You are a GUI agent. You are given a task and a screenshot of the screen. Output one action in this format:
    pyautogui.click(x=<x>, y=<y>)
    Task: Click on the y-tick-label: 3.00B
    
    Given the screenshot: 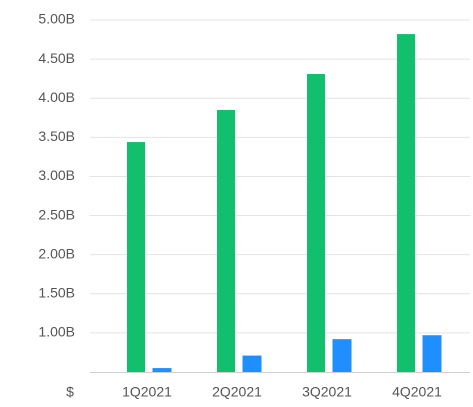 What is the action you would take?
    pyautogui.click(x=56, y=175)
    